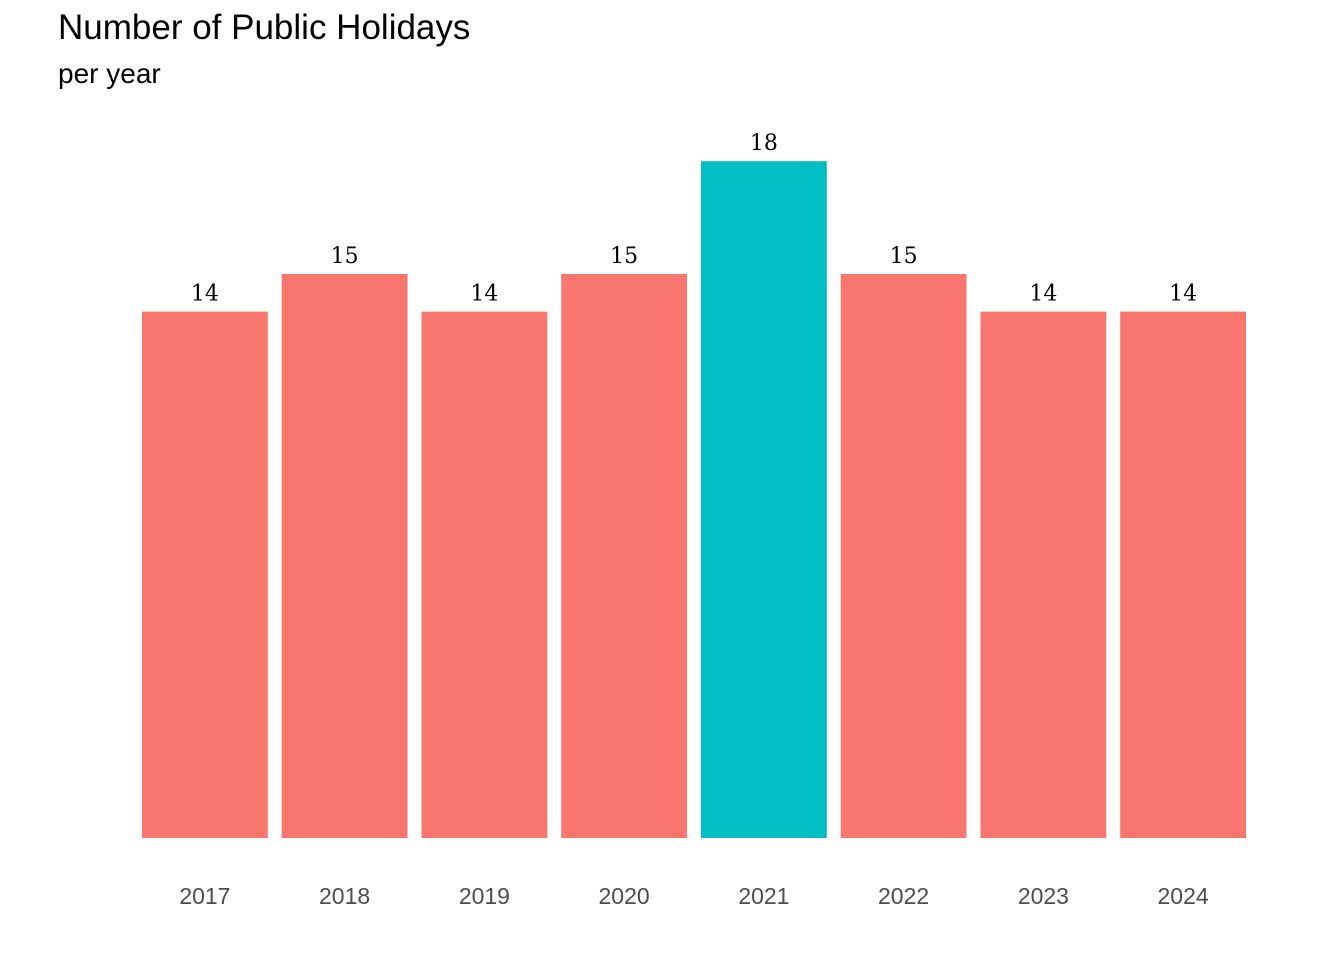 The height and width of the screenshot is (960, 1344). What do you see at coordinates (903, 896) in the screenshot?
I see `x-tick-label-2022: 2022` at bounding box center [903, 896].